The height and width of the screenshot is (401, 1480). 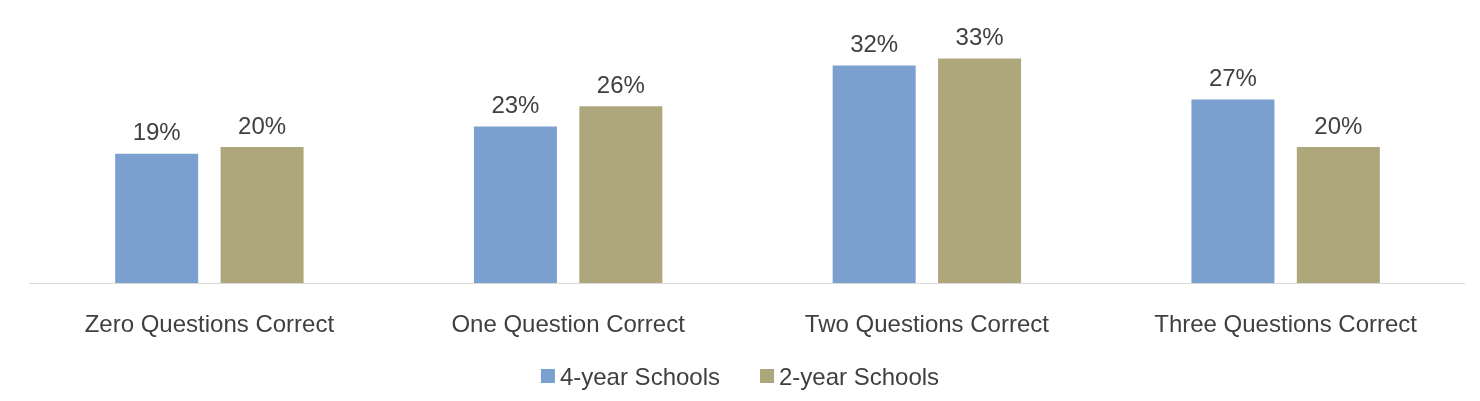 What do you see at coordinates (859, 376) in the screenshot?
I see `legend-label: 2-year Schools` at bounding box center [859, 376].